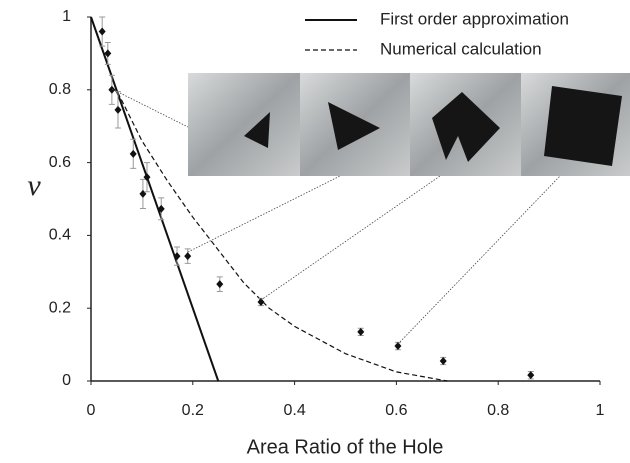 The image size is (630, 463). I want to click on y-axis-title: ν, so click(34, 185).